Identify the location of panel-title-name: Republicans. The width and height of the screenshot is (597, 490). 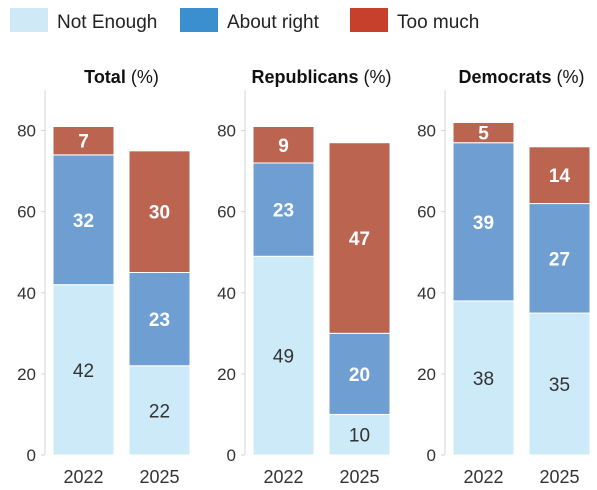
(304, 77).